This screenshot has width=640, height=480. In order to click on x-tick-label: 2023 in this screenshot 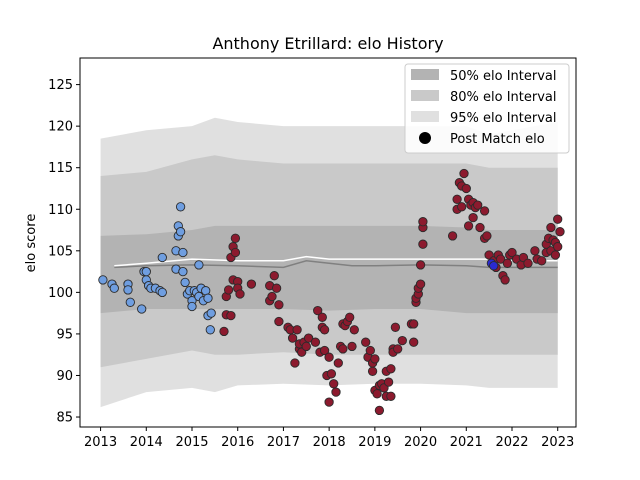, I will do `click(557, 442)`.